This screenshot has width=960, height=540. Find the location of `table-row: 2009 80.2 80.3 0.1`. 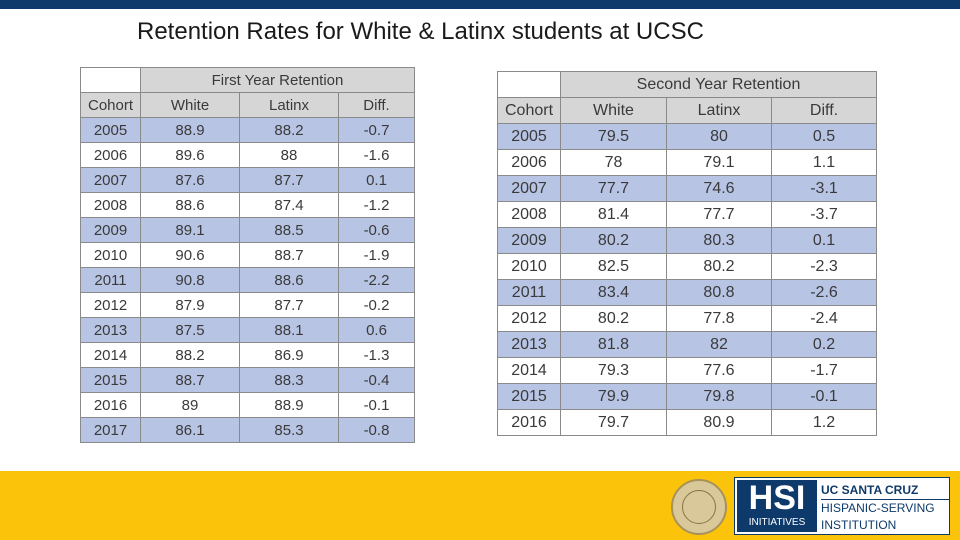

table-row: 2009 80.2 80.3 0.1 is located at coordinates (687, 240).